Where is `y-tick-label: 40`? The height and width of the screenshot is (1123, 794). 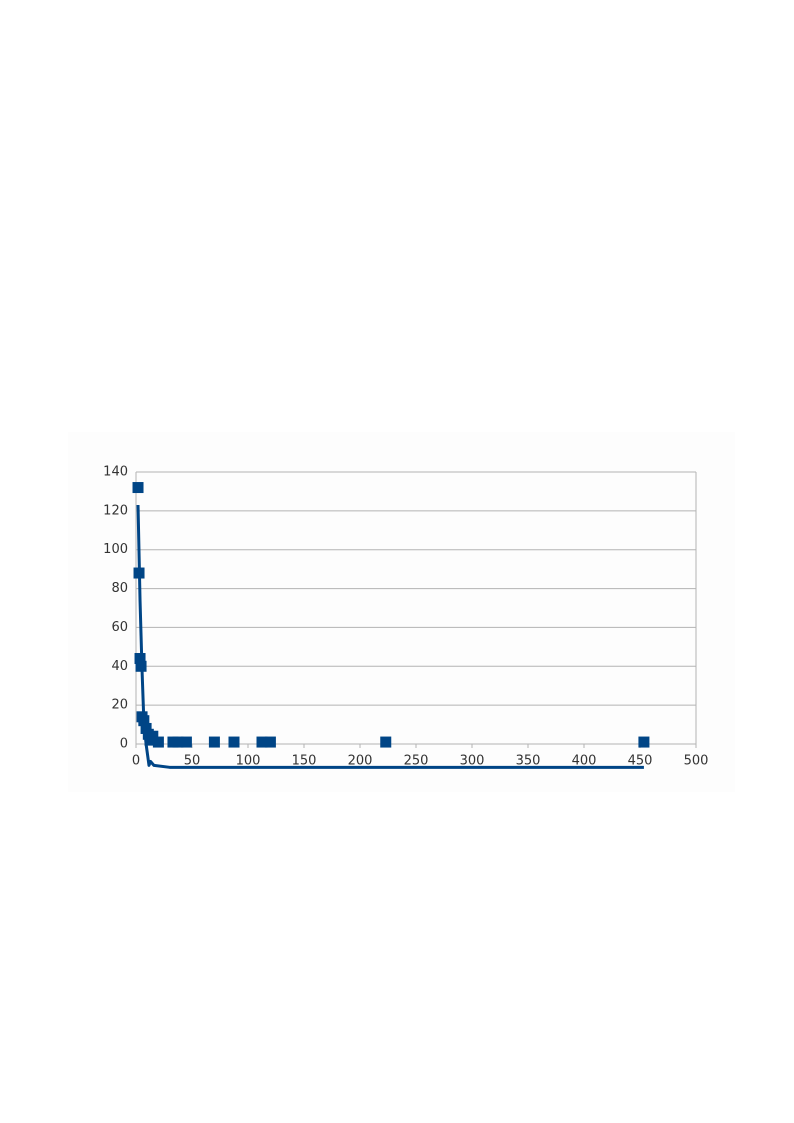
y-tick-label: 40 is located at coordinates (119, 666).